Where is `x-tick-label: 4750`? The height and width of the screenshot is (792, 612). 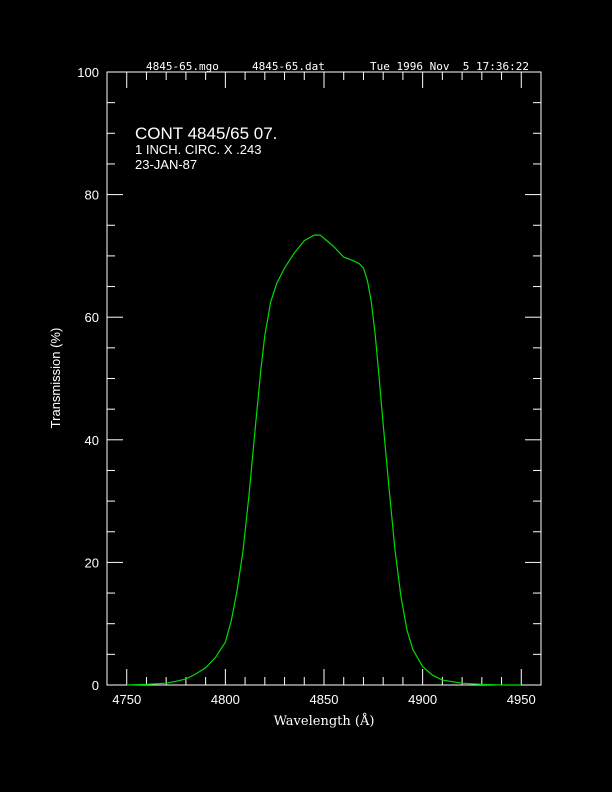
x-tick-label: 4750 is located at coordinates (126, 699).